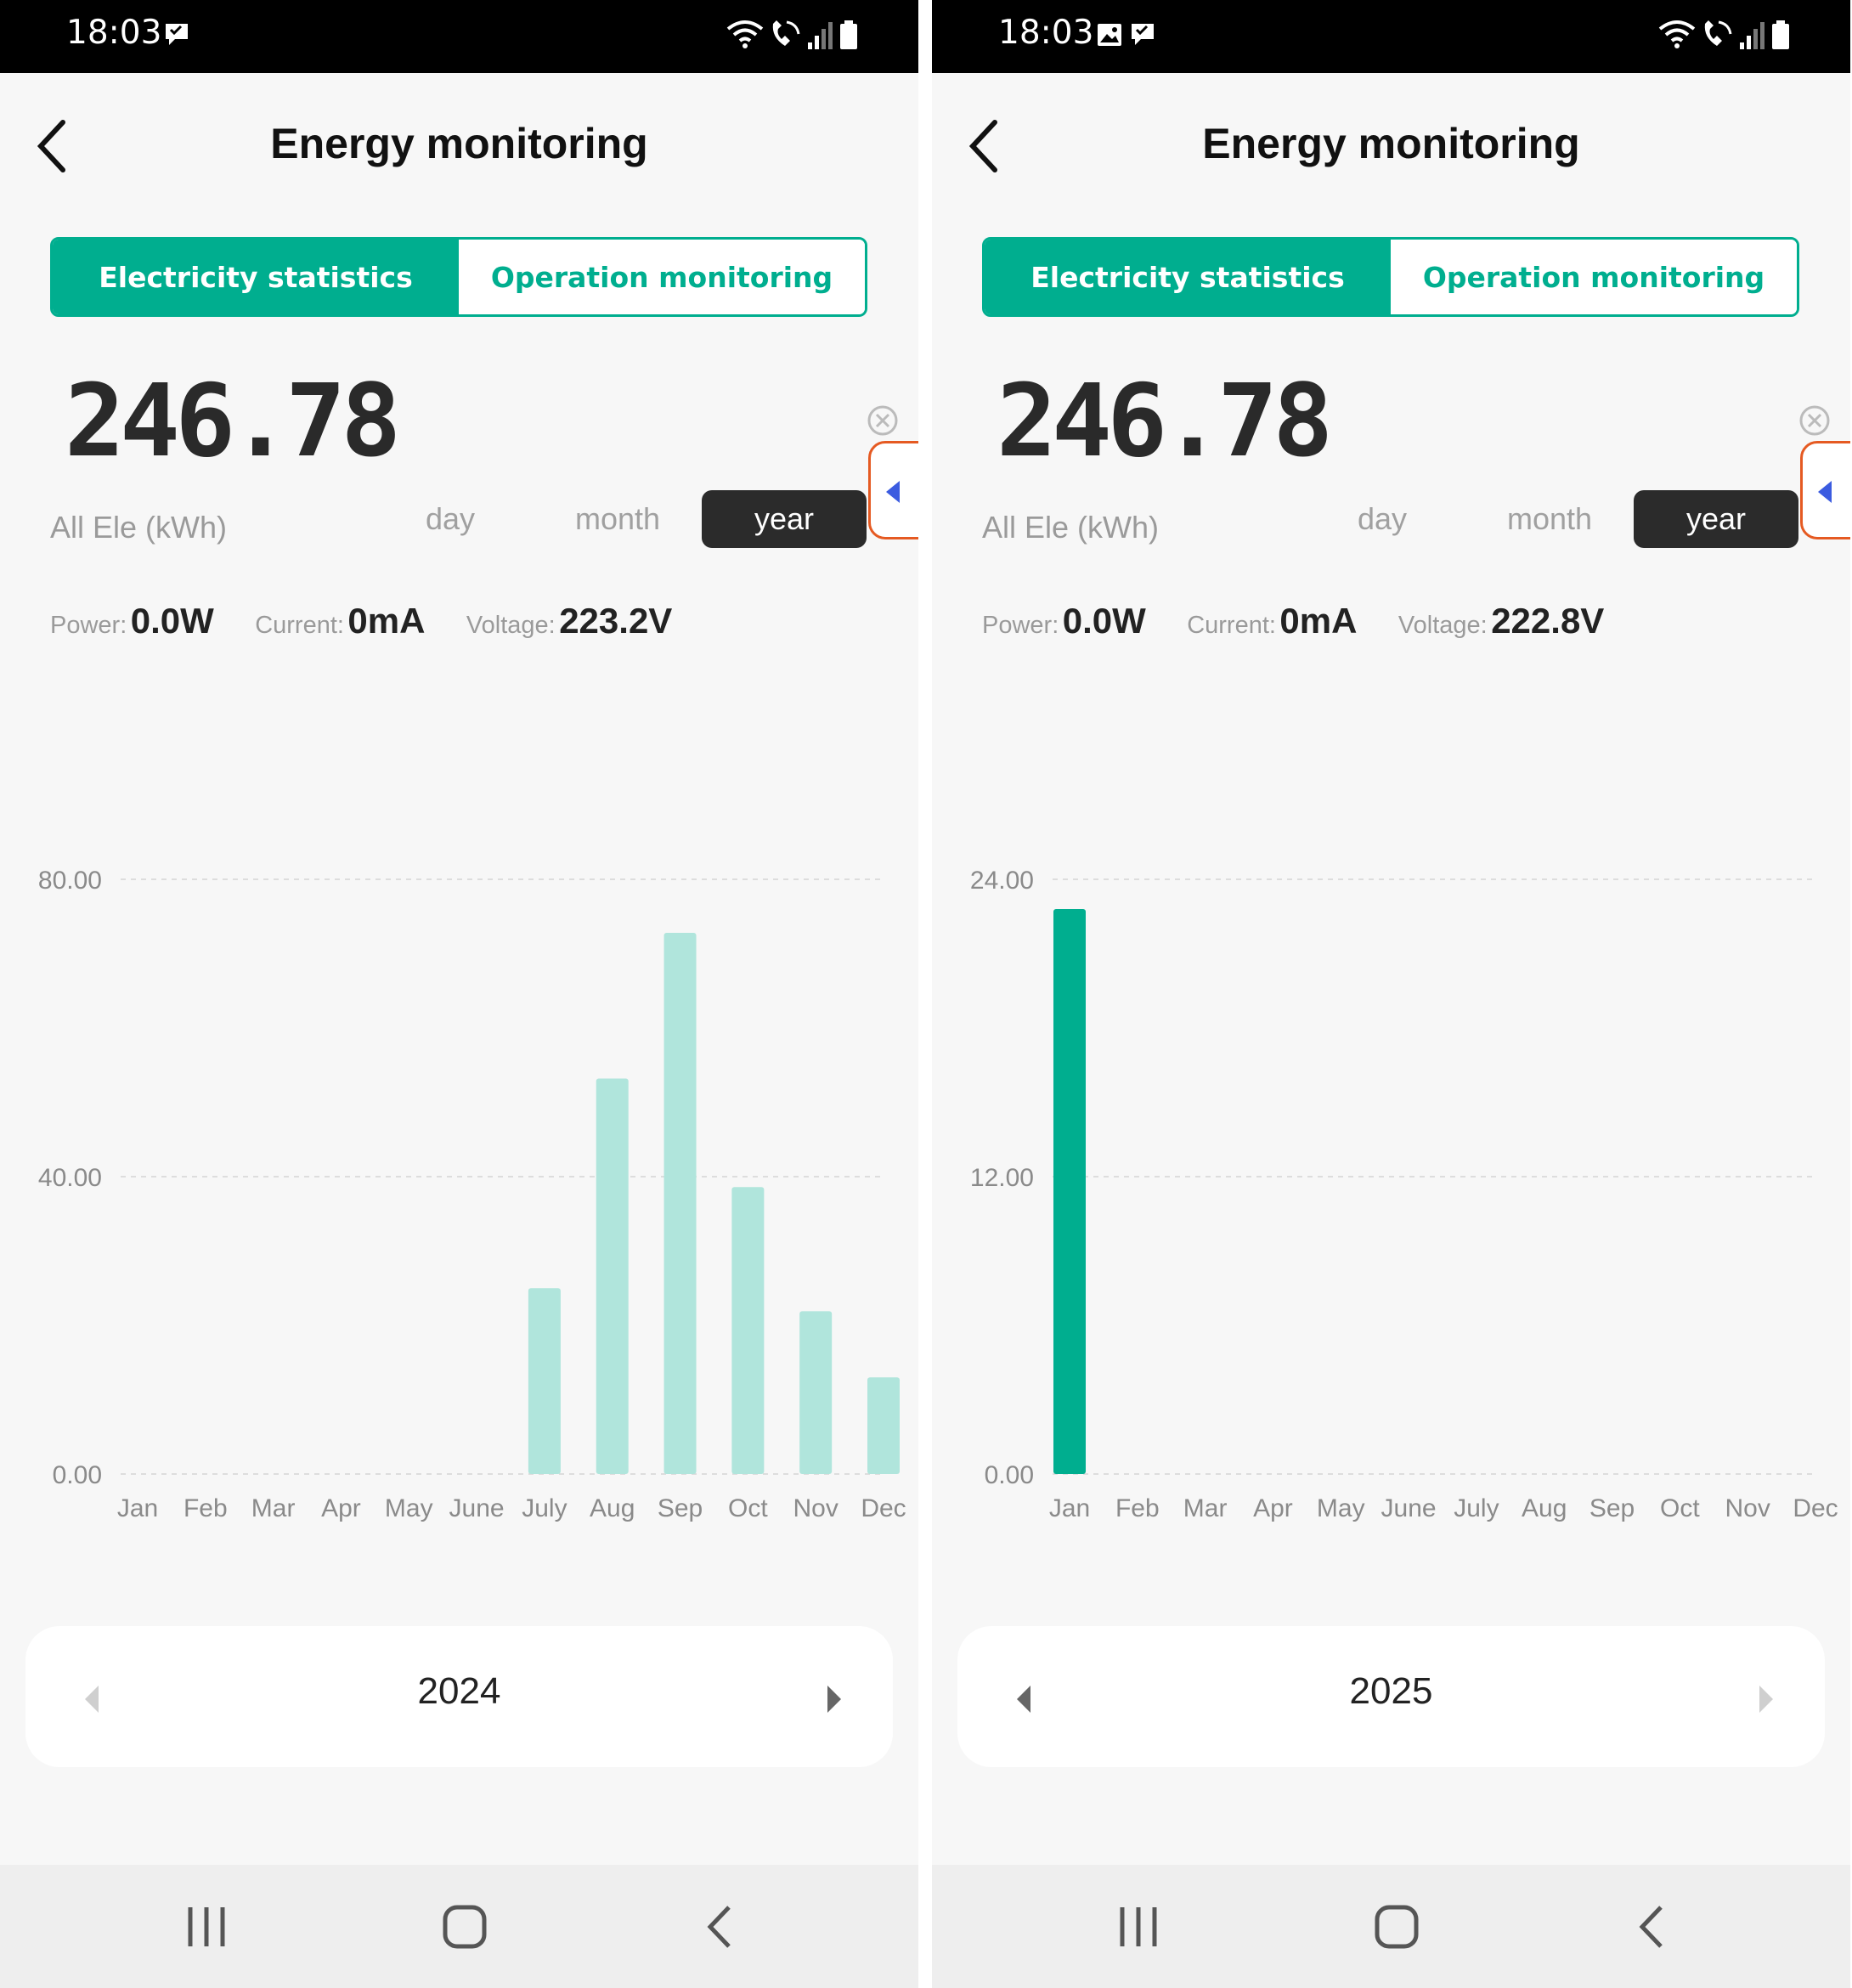  Describe the element at coordinates (569, 621) in the screenshot. I see `voltage-reading: Voltage: 223.2V` at that location.